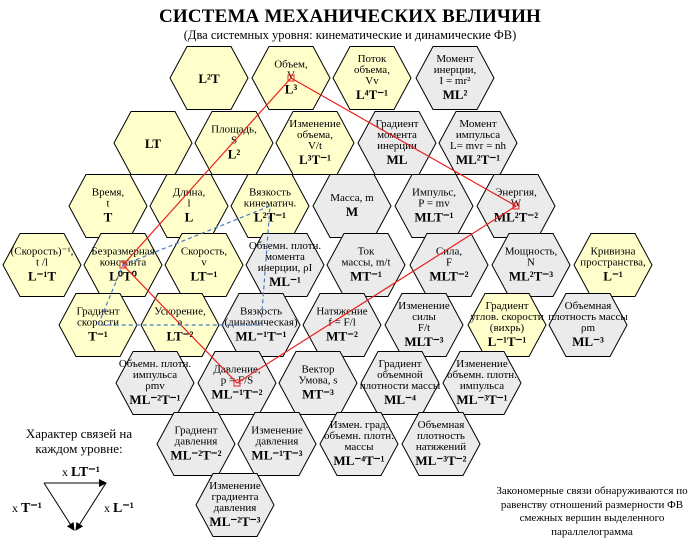  Describe the element at coordinates (342, 336) in the screenshot. I see `hex-formula: MT⁻²` at that location.